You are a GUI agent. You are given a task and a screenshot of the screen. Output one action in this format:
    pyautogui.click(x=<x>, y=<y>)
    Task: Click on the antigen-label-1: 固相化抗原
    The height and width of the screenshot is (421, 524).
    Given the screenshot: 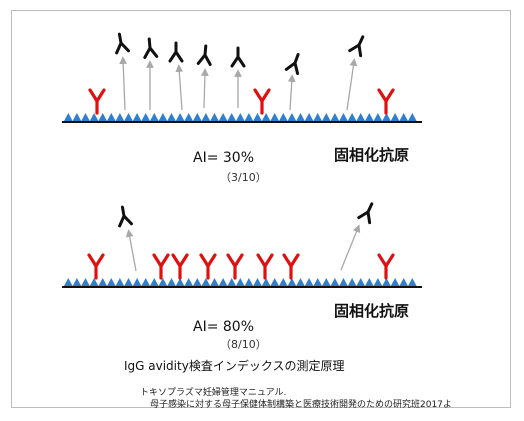 What is the action you would take?
    pyautogui.click(x=372, y=155)
    